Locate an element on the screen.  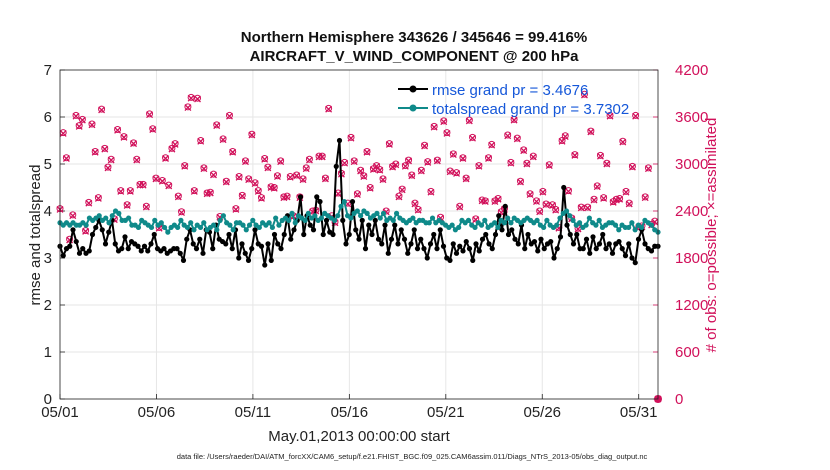
chart-title-line-2: AIRCRAFT_V_WIND_COMPONENT @ 200 hPa is located at coordinates (415, 56).